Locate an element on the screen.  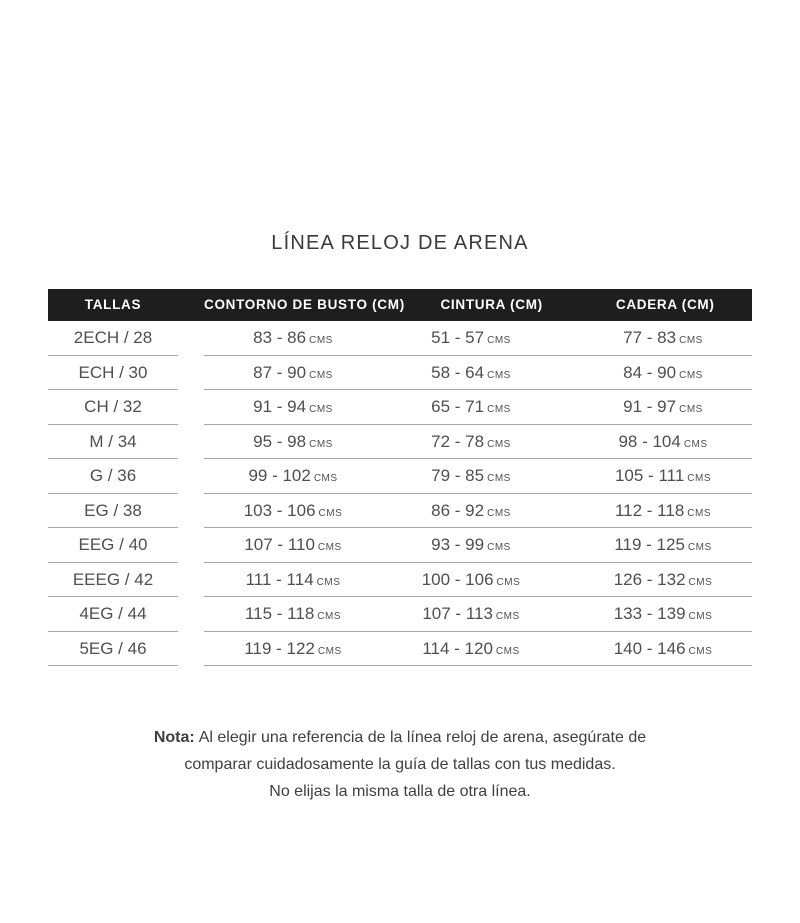
row-measurements: 111 - 114 CMS 100 - 106 CMS 126 - 132 CMS is located at coordinates (478, 580).